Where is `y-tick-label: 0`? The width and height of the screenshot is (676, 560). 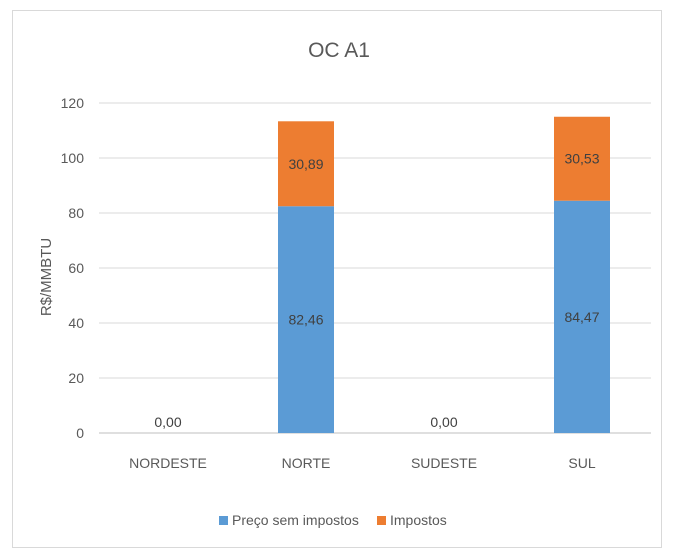
y-tick-label: 0 is located at coordinates (80, 433).